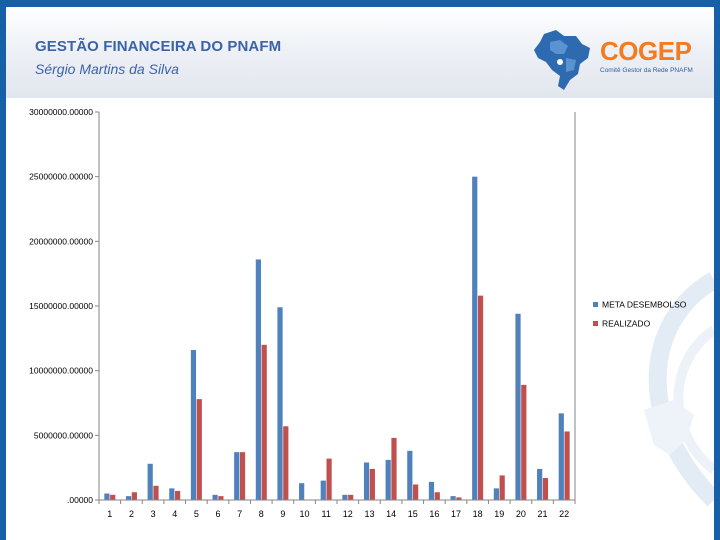  What do you see at coordinates (261, 514) in the screenshot?
I see `x-tick-label: 8` at bounding box center [261, 514].